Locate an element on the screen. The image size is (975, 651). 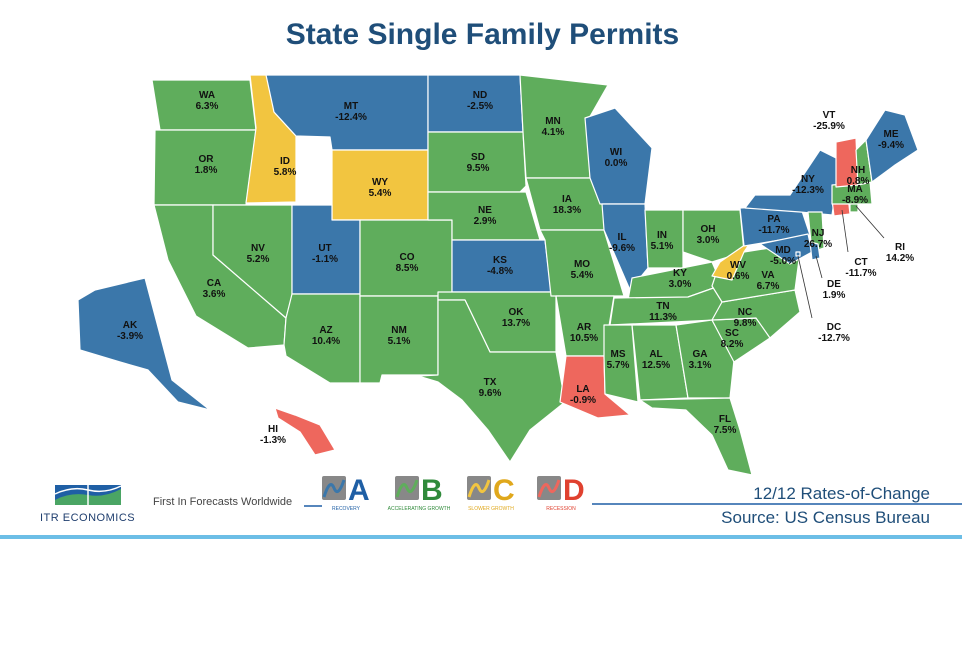
state-value-co: 8.5% is located at coordinates (407, 268).